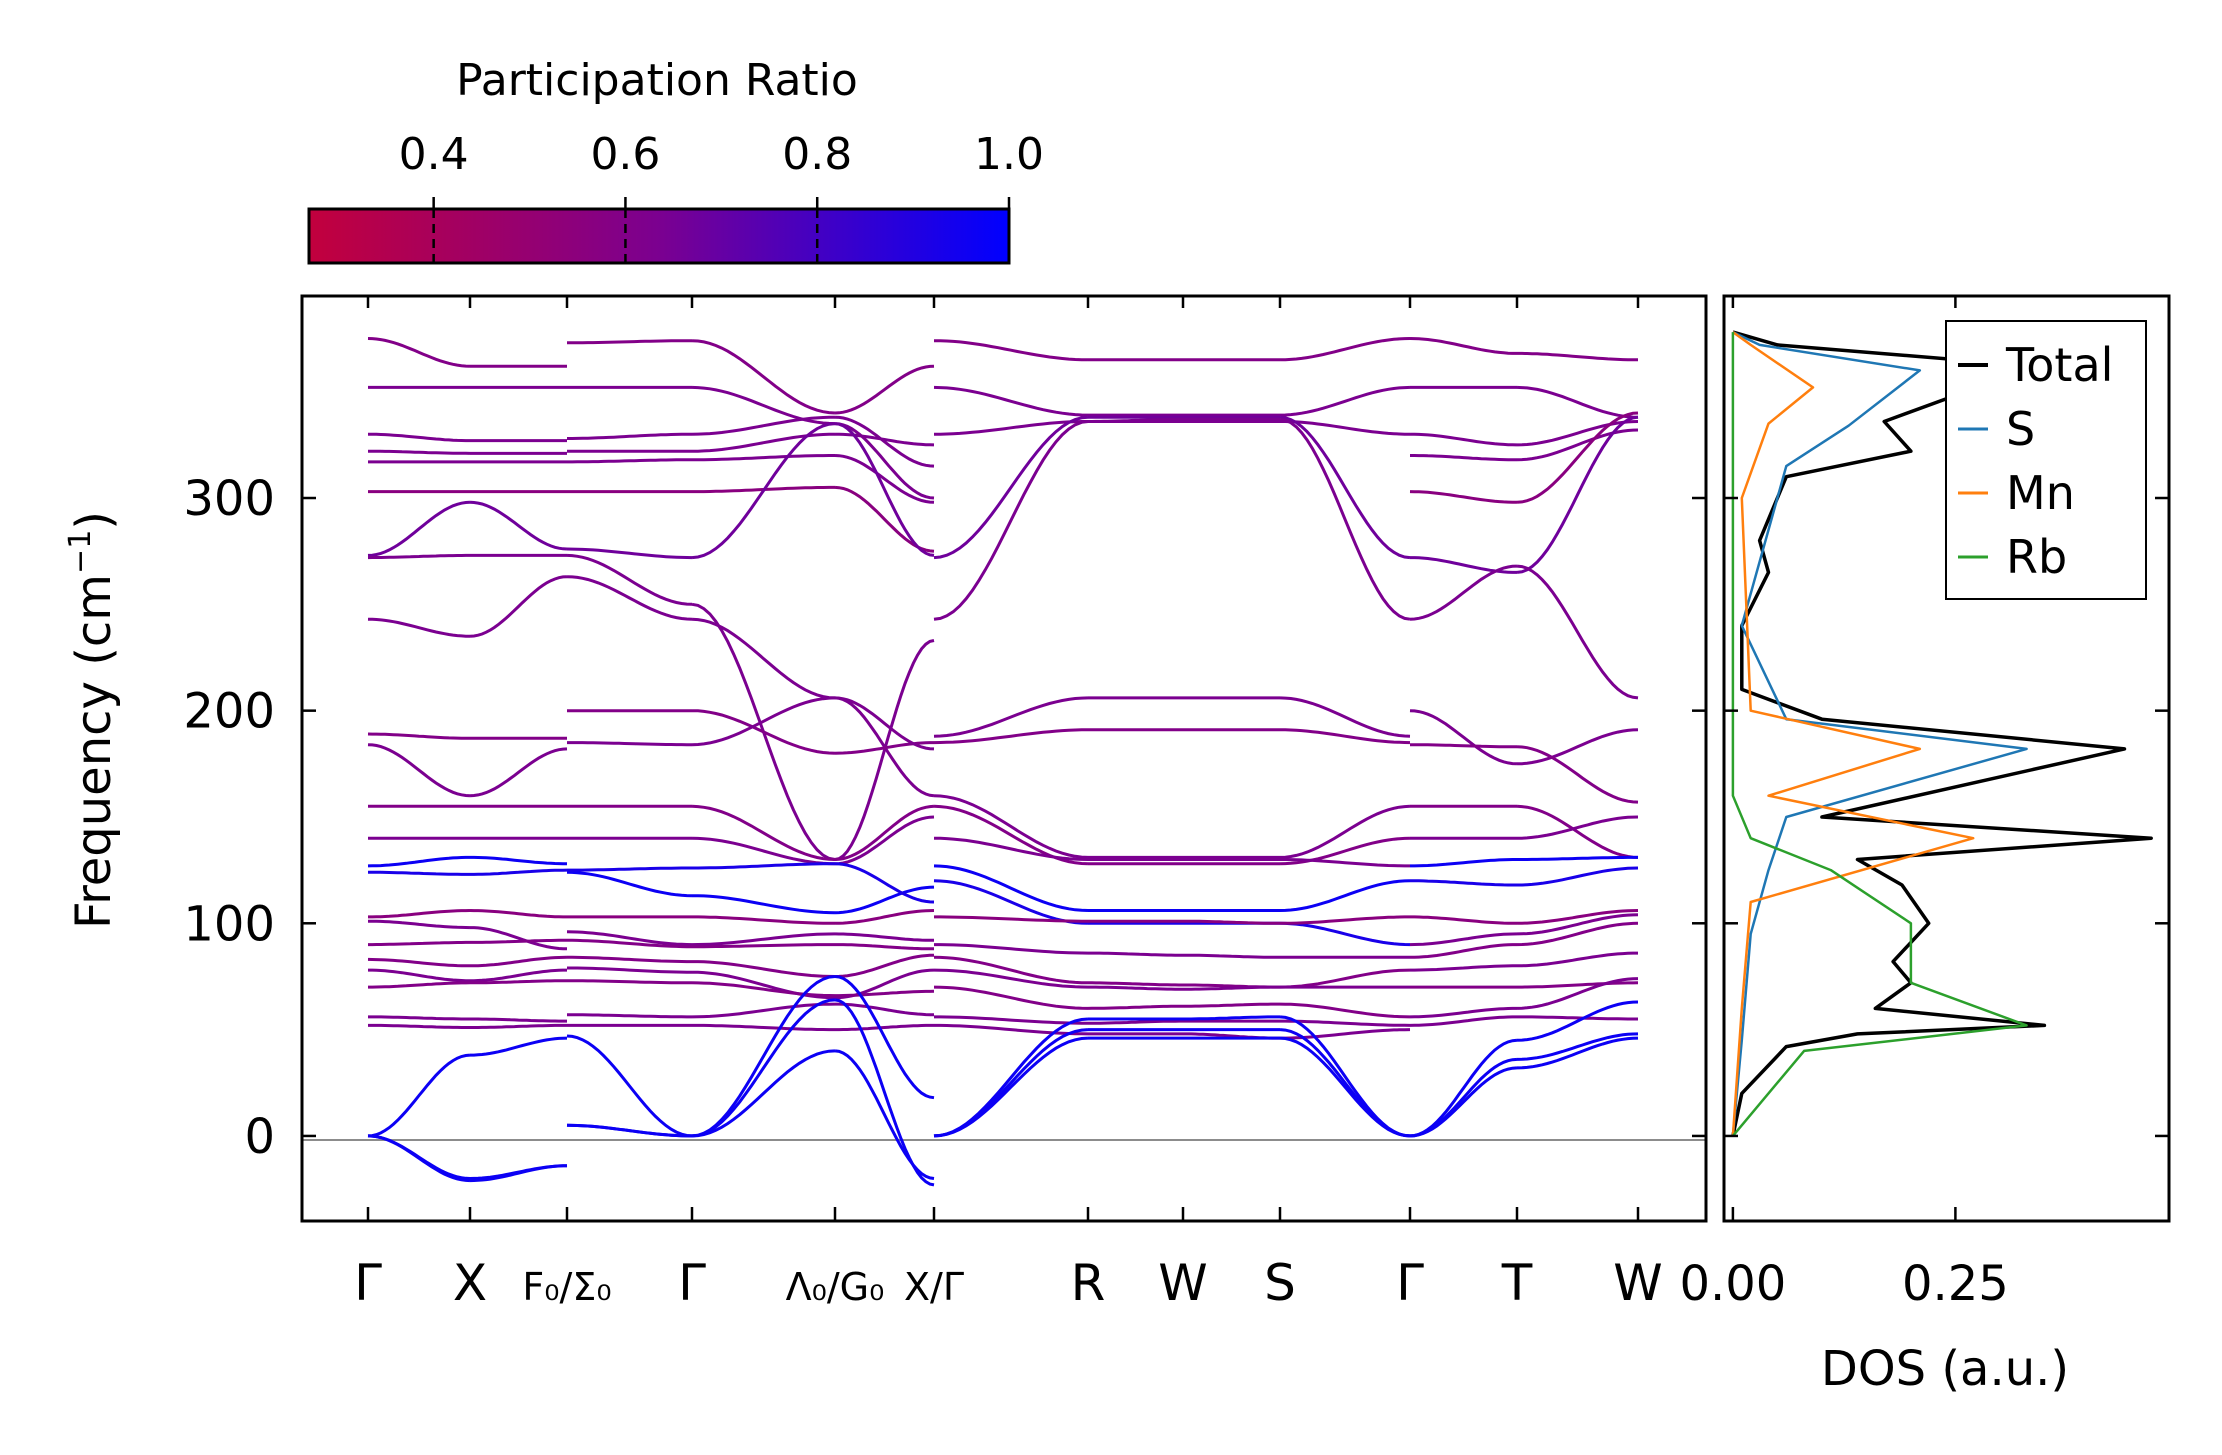 The image size is (2222, 1455). I want to click on dos-legend: Total S Mn Rb, so click(2046, 460).